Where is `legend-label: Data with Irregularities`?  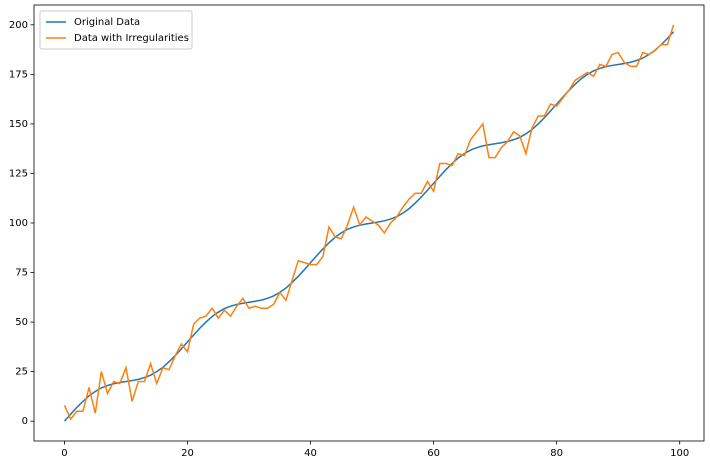
legend-label: Data with Irregularities is located at coordinates (131, 38).